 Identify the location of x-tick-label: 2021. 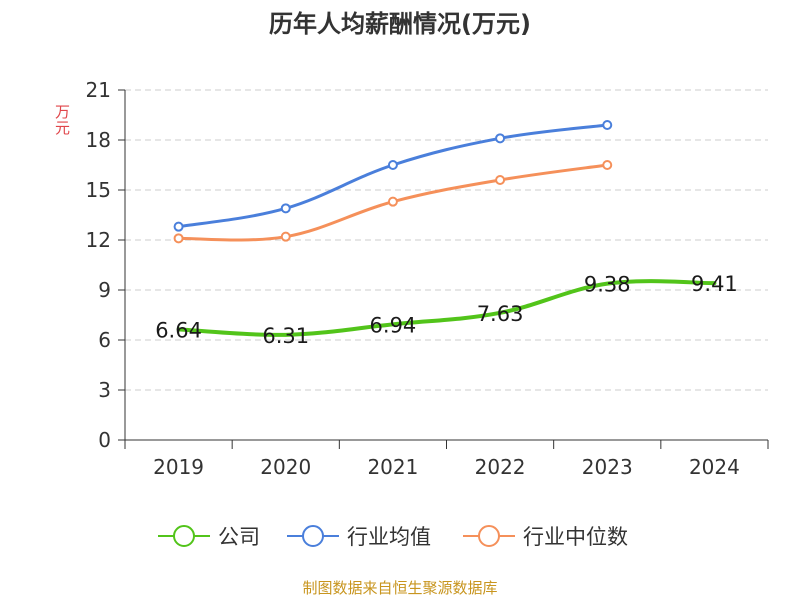
(392, 467).